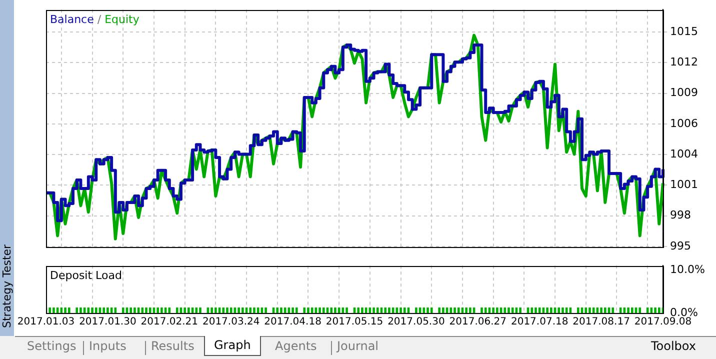  Describe the element at coordinates (7, 286) in the screenshot. I see `text: Strategy Tester` at that location.